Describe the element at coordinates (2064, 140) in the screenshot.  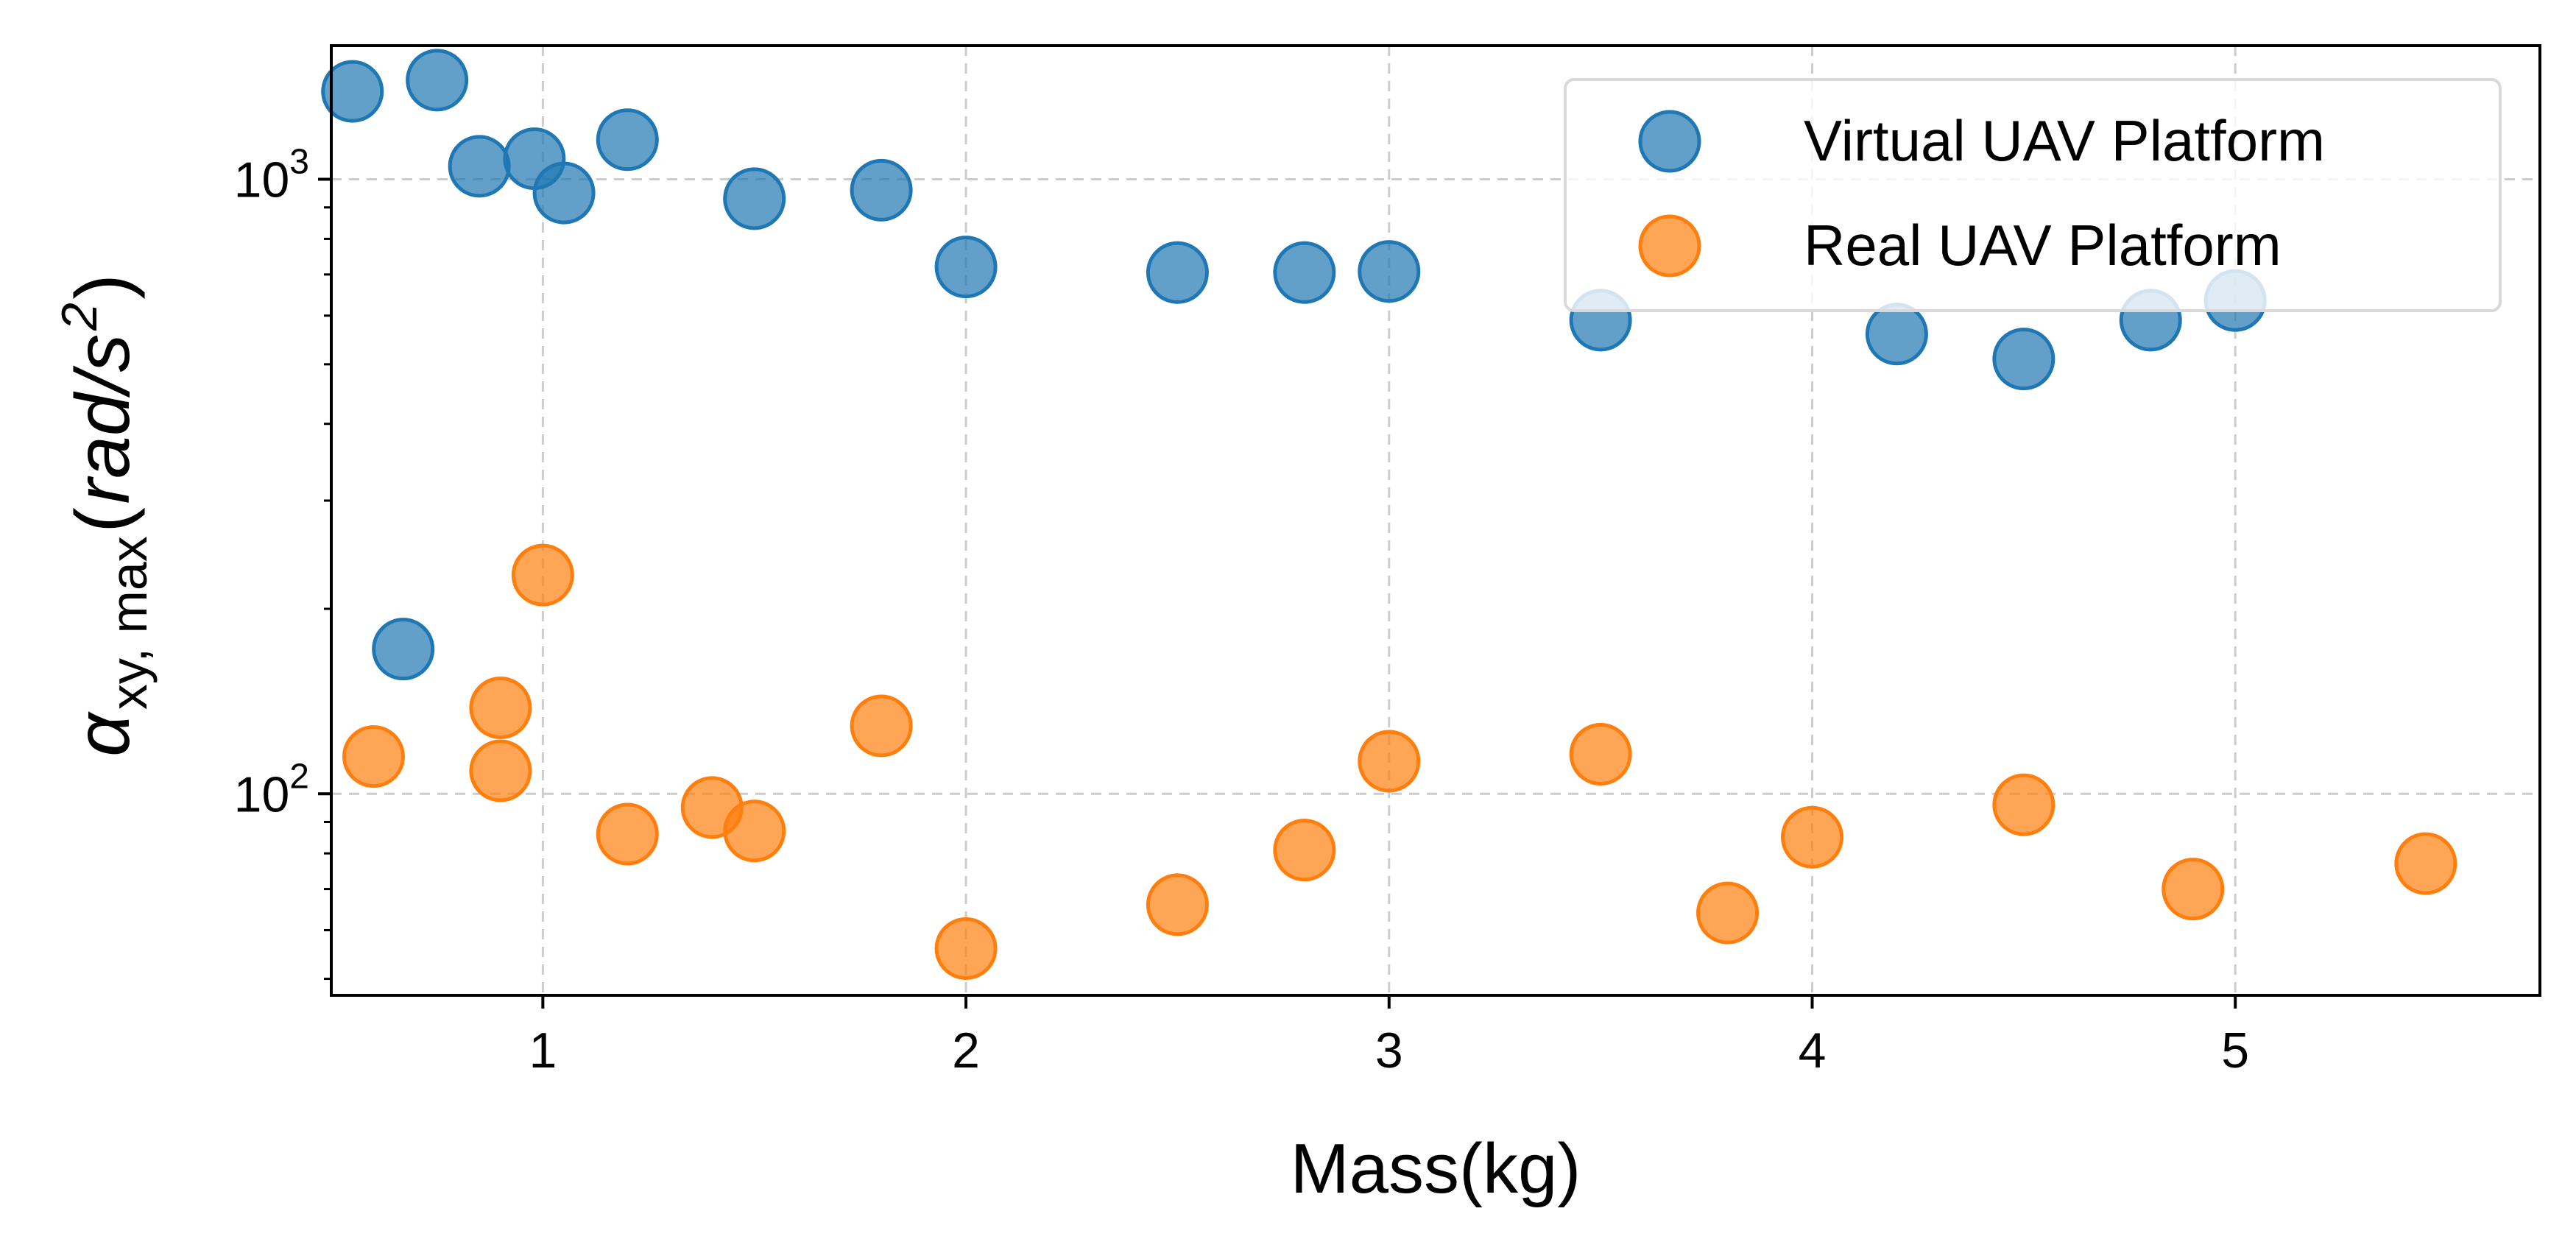
I see `legend-label-virtual: Virtual UAV Platform` at that location.